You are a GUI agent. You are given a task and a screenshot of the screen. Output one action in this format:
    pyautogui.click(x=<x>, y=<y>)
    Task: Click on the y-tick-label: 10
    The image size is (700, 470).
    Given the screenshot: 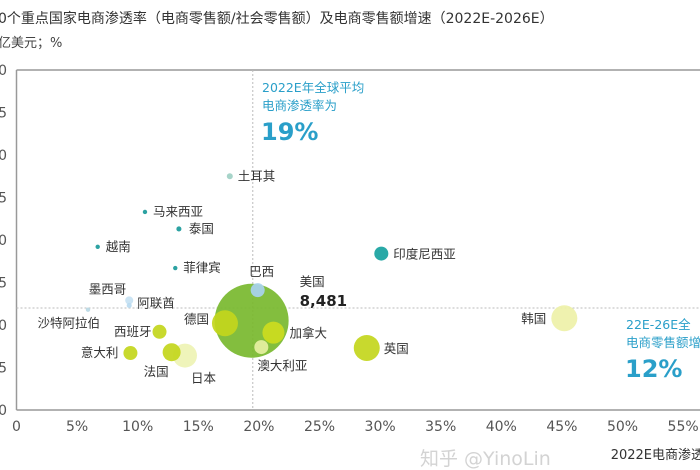 What is the action you would take?
    pyautogui.click(x=3, y=326)
    